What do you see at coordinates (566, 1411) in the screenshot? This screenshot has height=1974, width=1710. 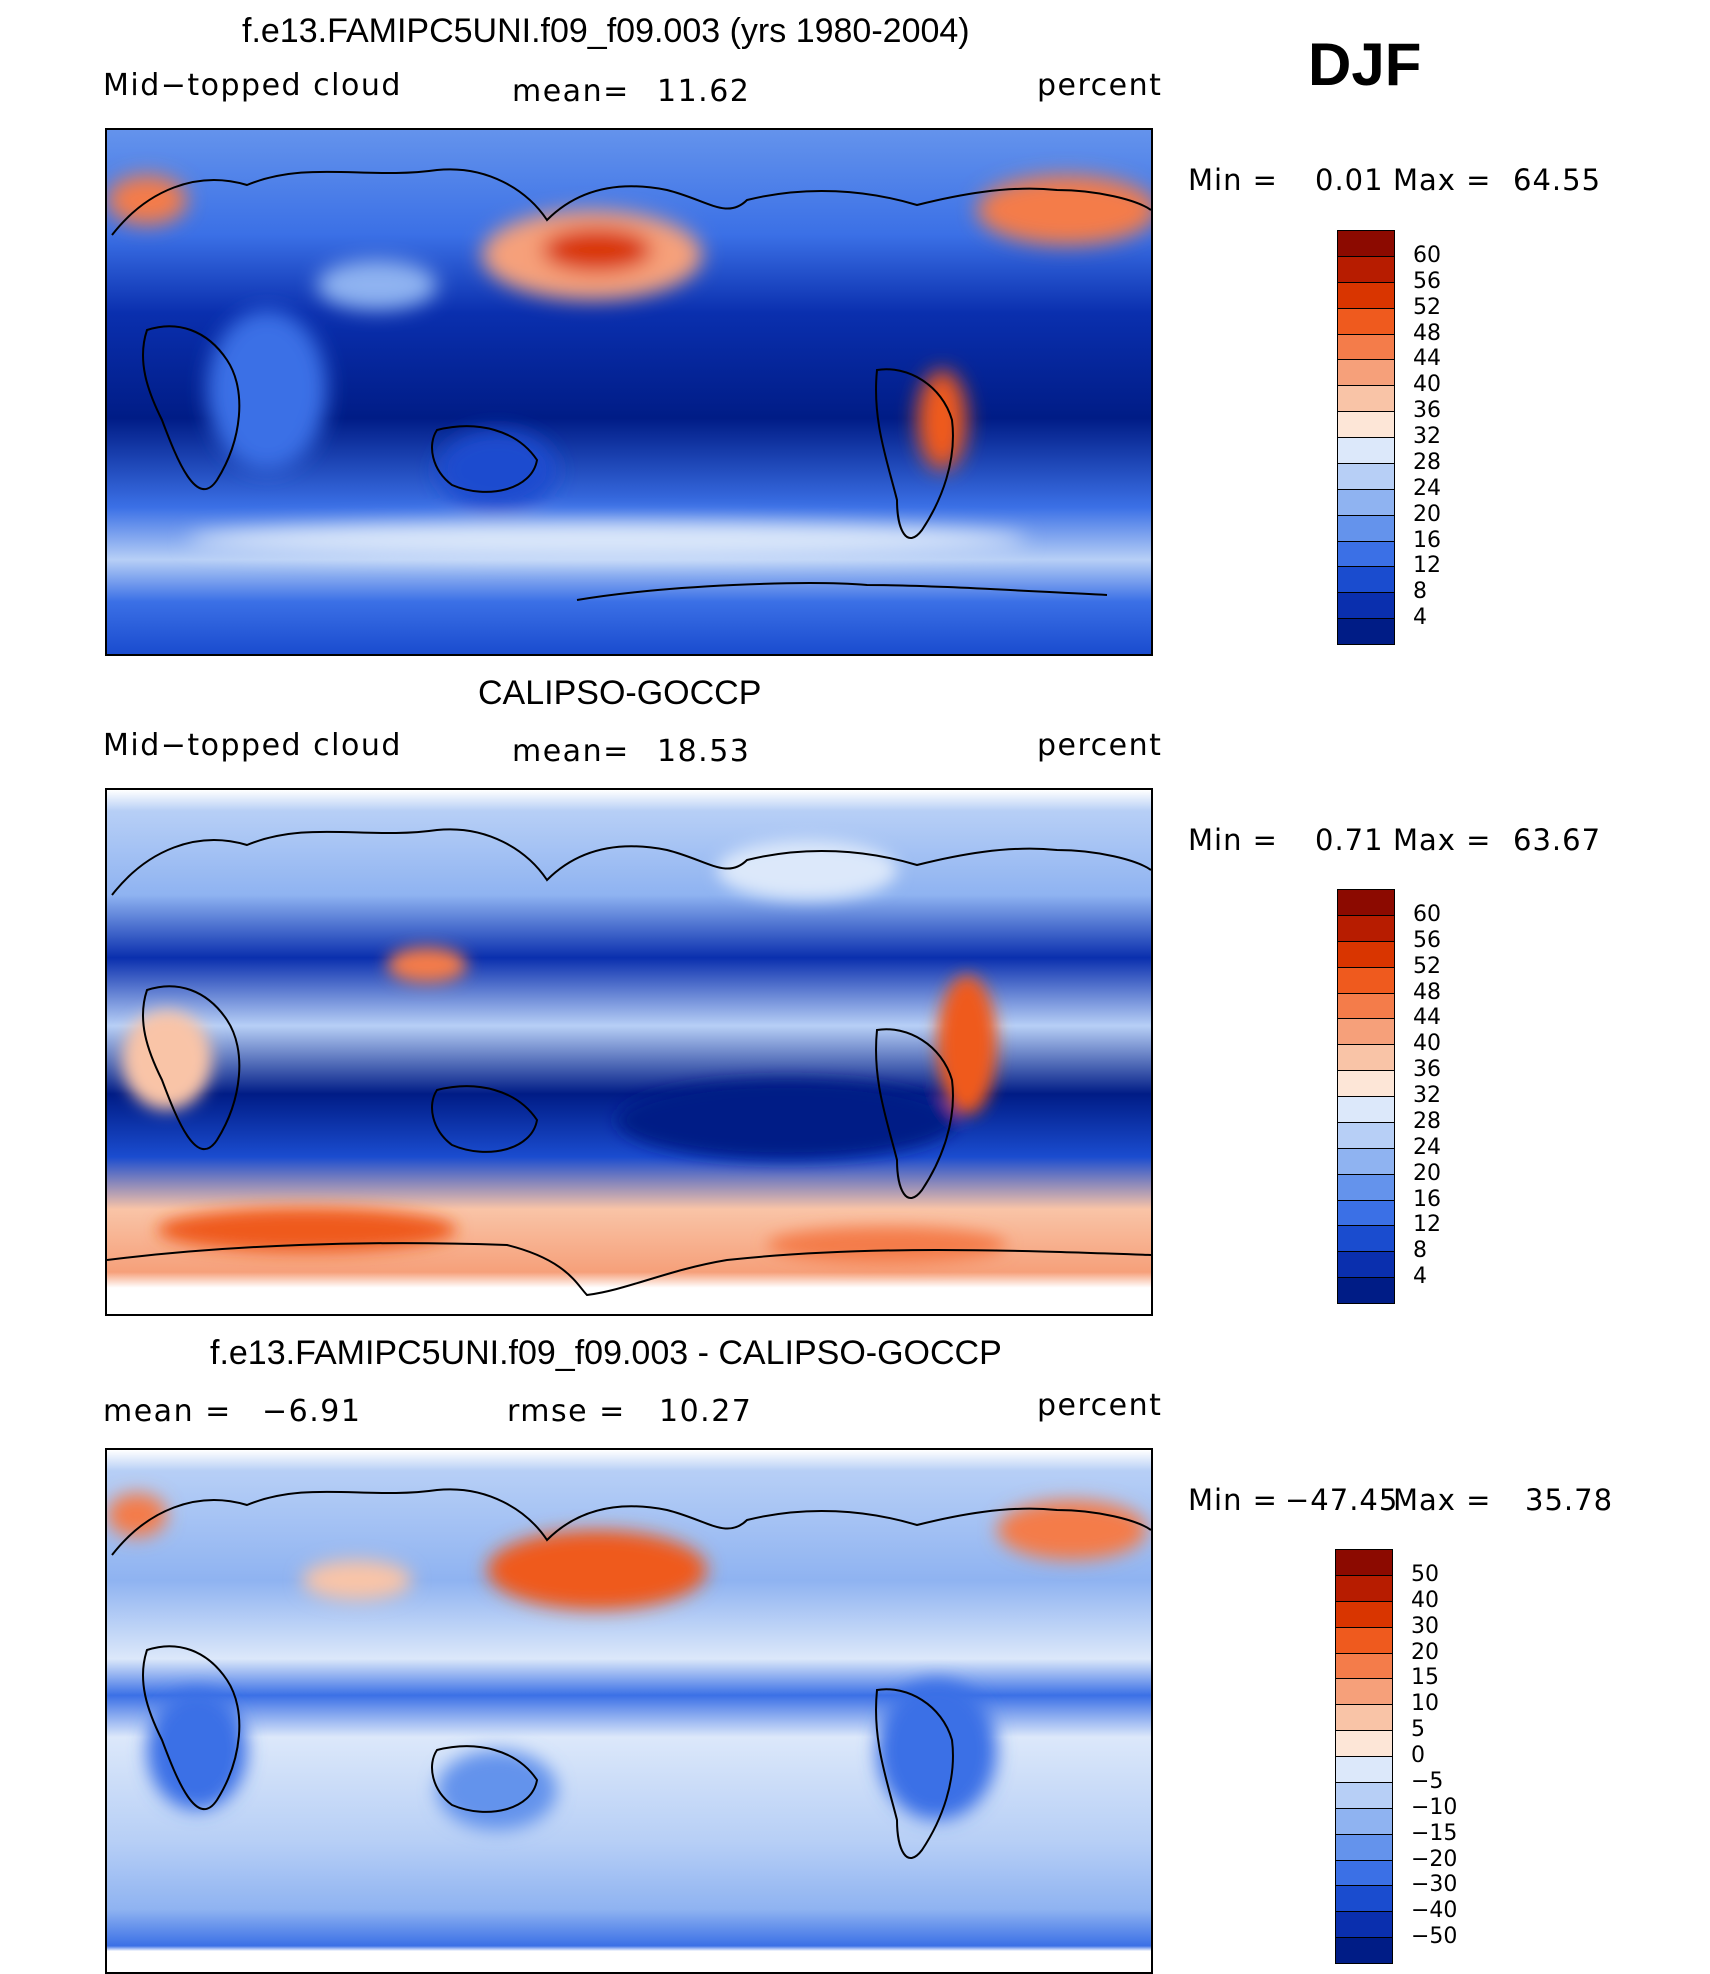 I see `panel-3-rmse-label: rmse =` at bounding box center [566, 1411].